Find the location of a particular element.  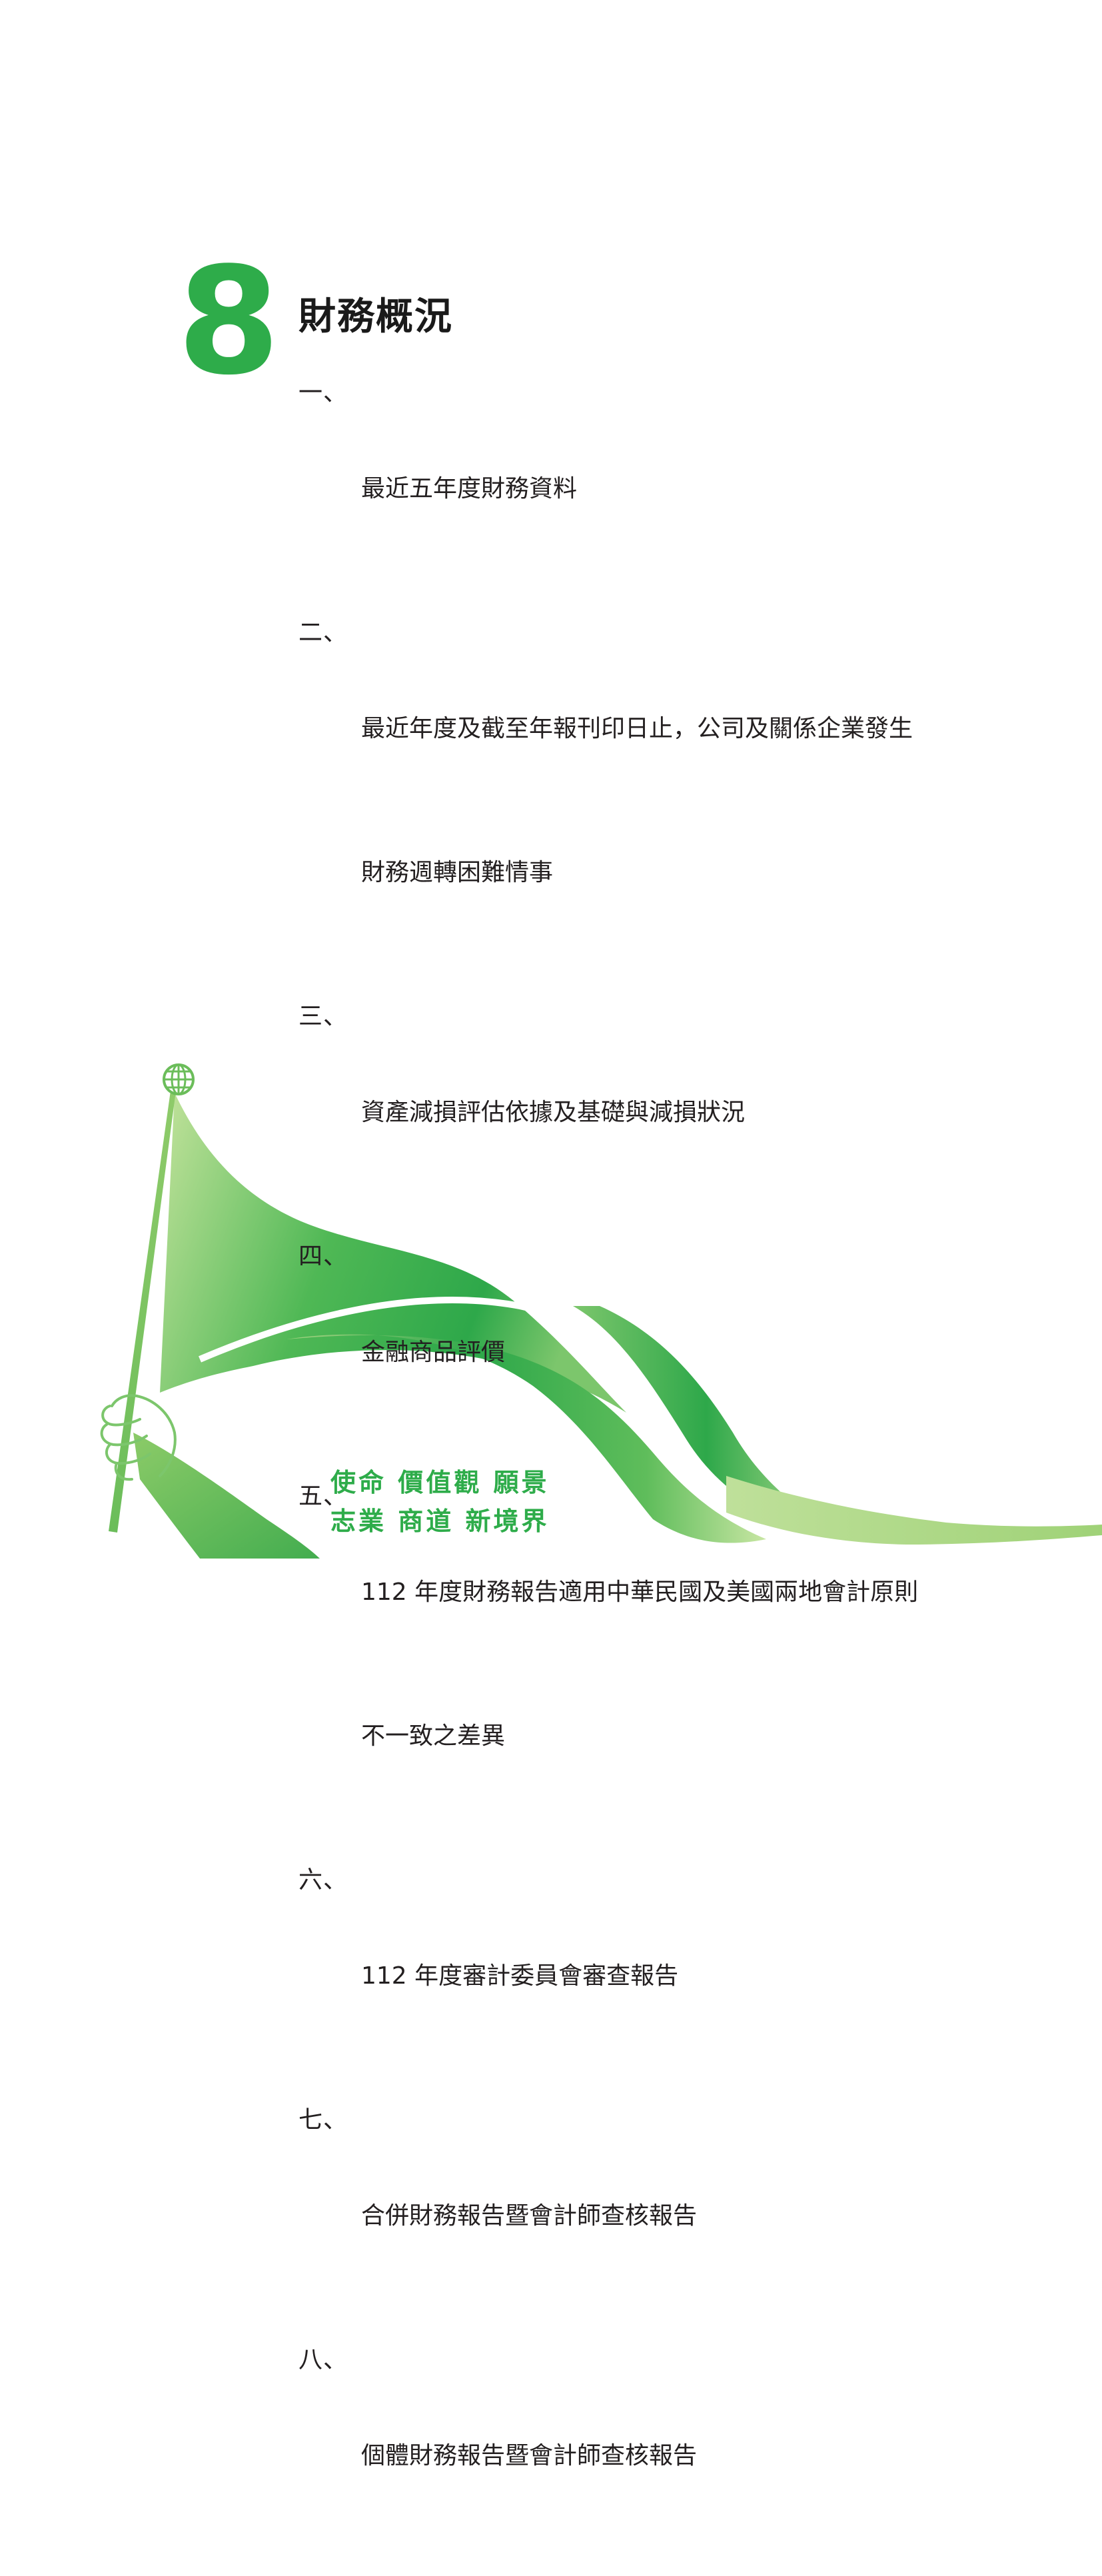

toc-item-text: 金融商品評價 is located at coordinates (663, 1353).